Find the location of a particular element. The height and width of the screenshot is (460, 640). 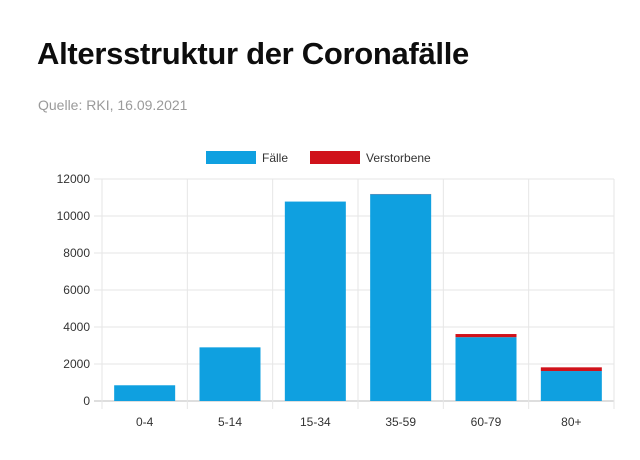

y-tick-label: 0 is located at coordinates (86, 401).